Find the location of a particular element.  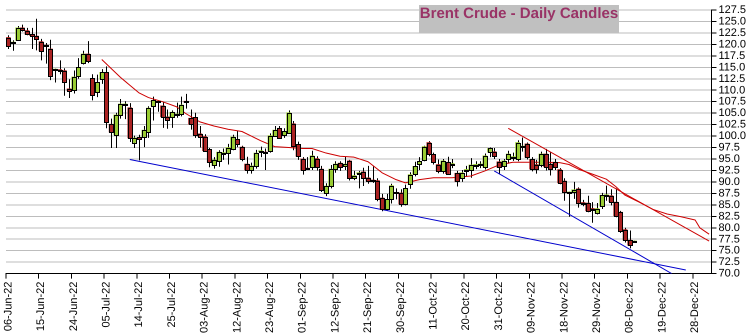

x-tick-label: 05-Jul-22 is located at coordinates (106, 305).